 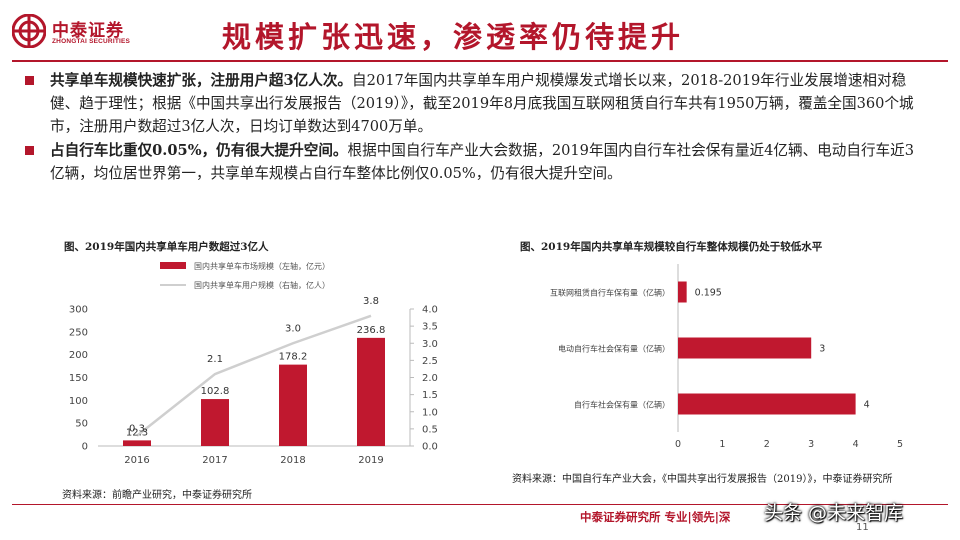 I want to click on y-left-tick-label: 100, so click(x=78, y=401).